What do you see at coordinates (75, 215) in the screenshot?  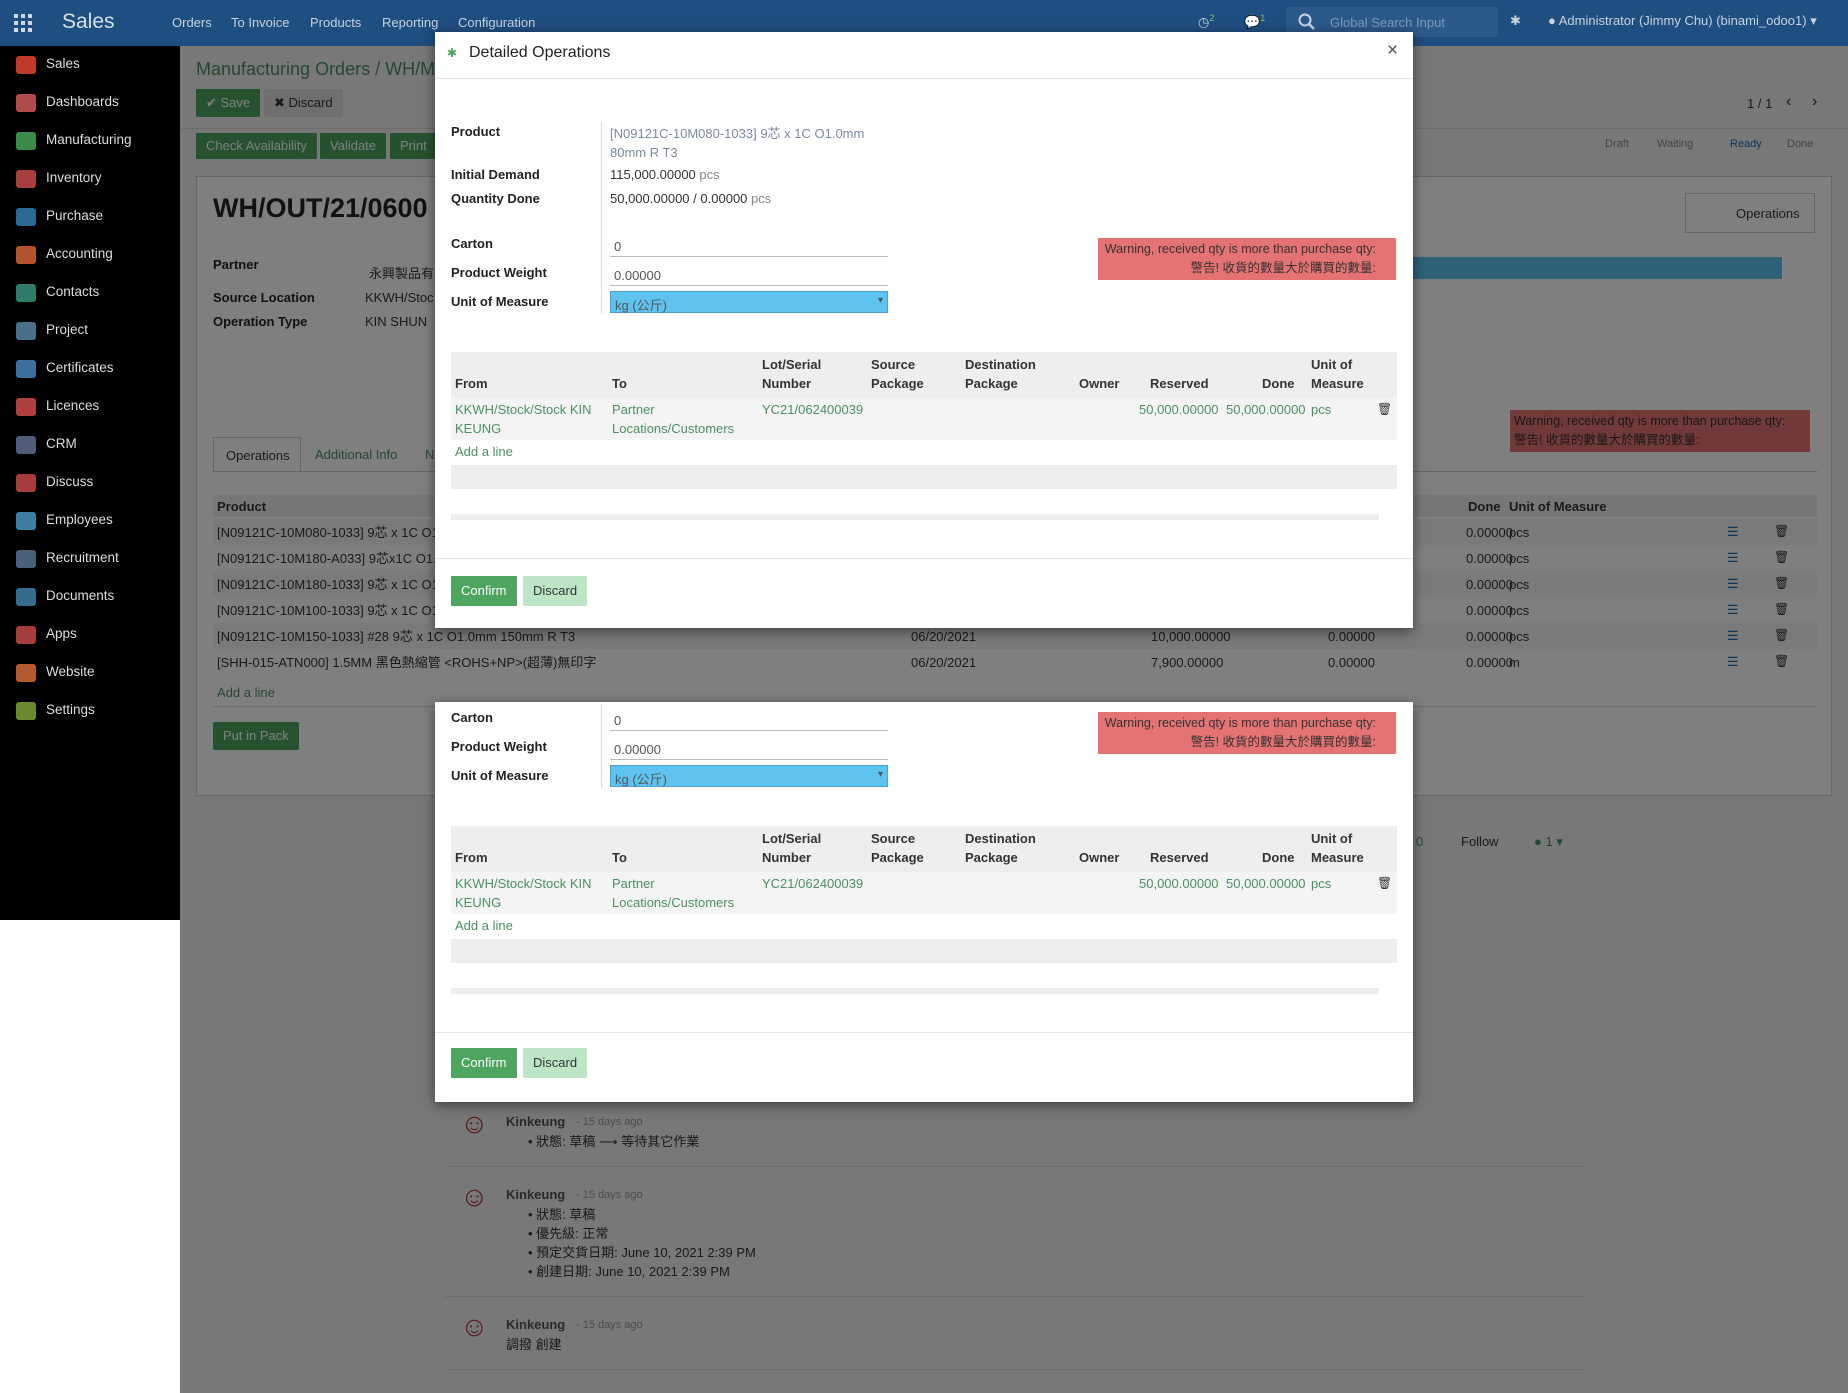 I see `sidebar-item-label: Purchase` at bounding box center [75, 215].